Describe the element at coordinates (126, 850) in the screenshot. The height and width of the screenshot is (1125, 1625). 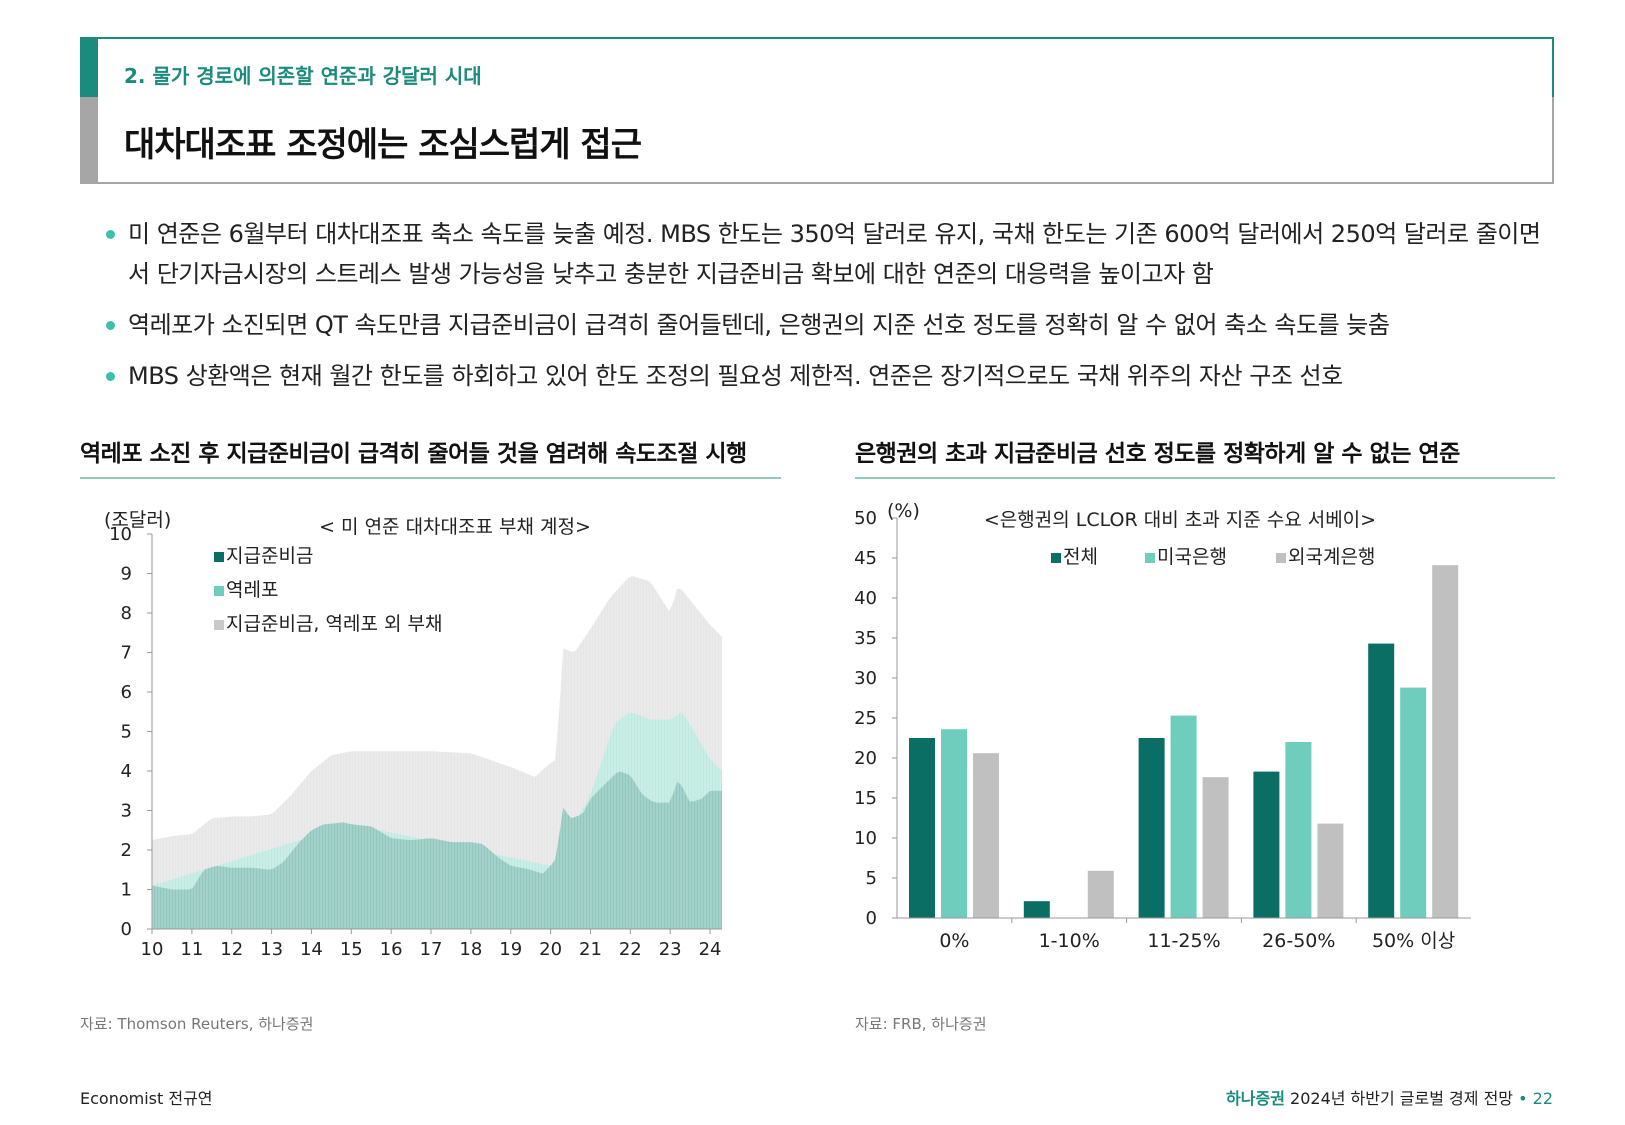
I see `y-tick-label: 2` at that location.